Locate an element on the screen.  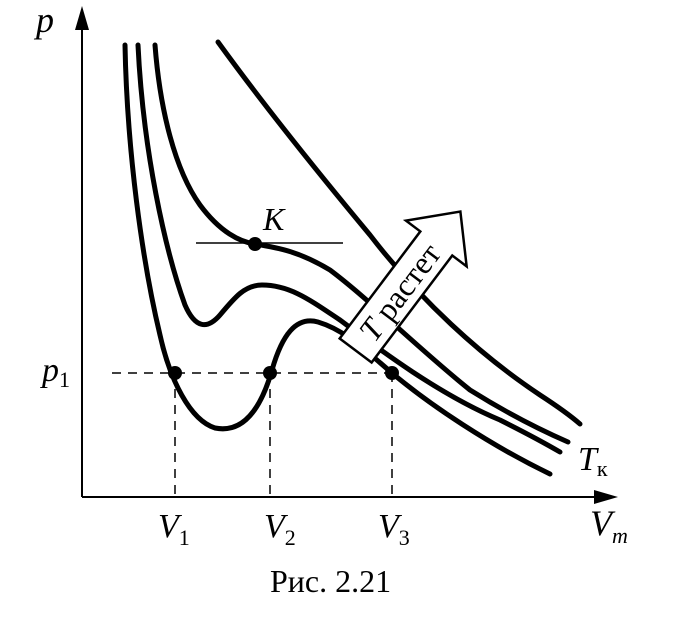
v1-label: V1 is located at coordinates (174, 529).